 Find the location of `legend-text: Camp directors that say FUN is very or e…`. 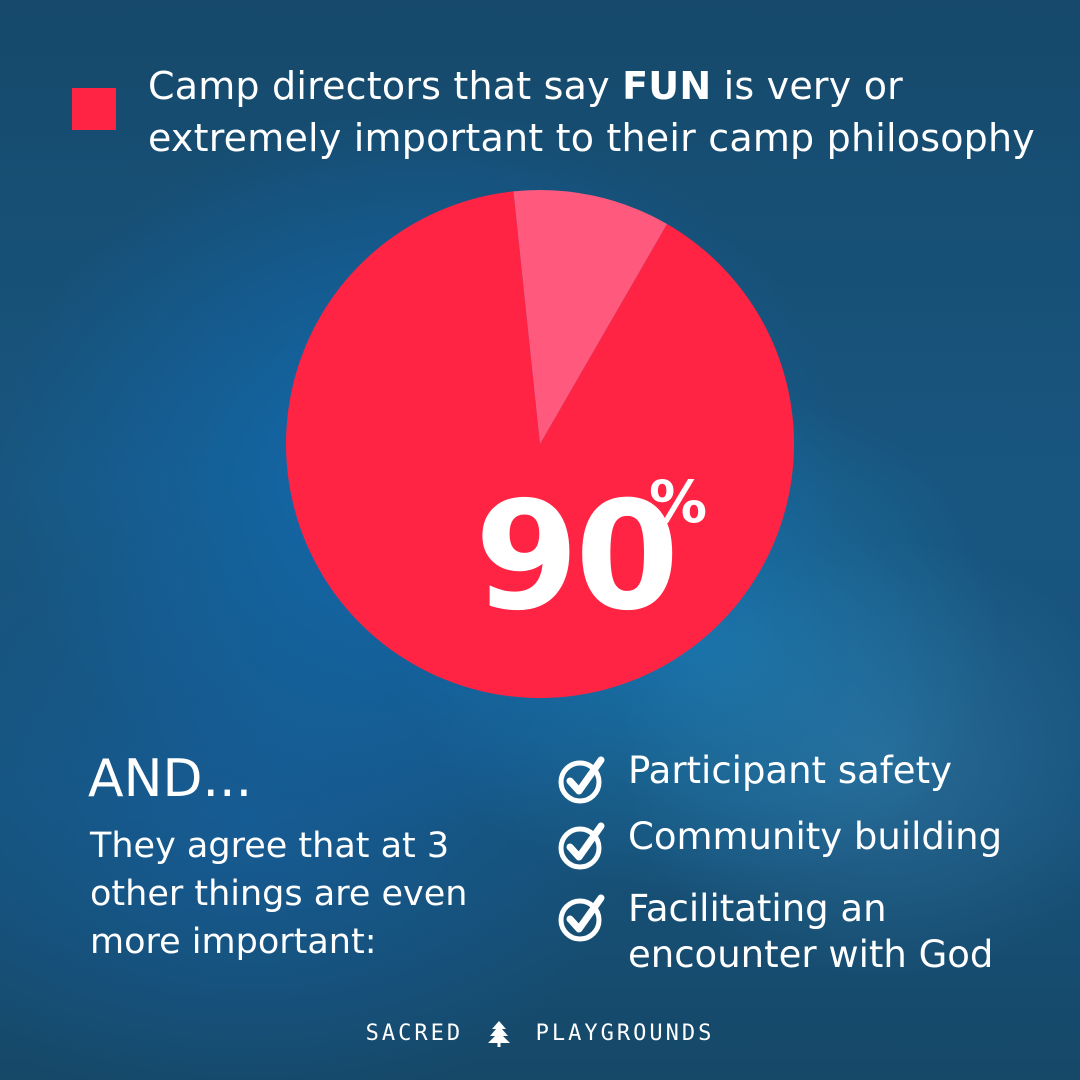

legend-text: Camp directors that say FUN is very or e… is located at coordinates (591, 112).